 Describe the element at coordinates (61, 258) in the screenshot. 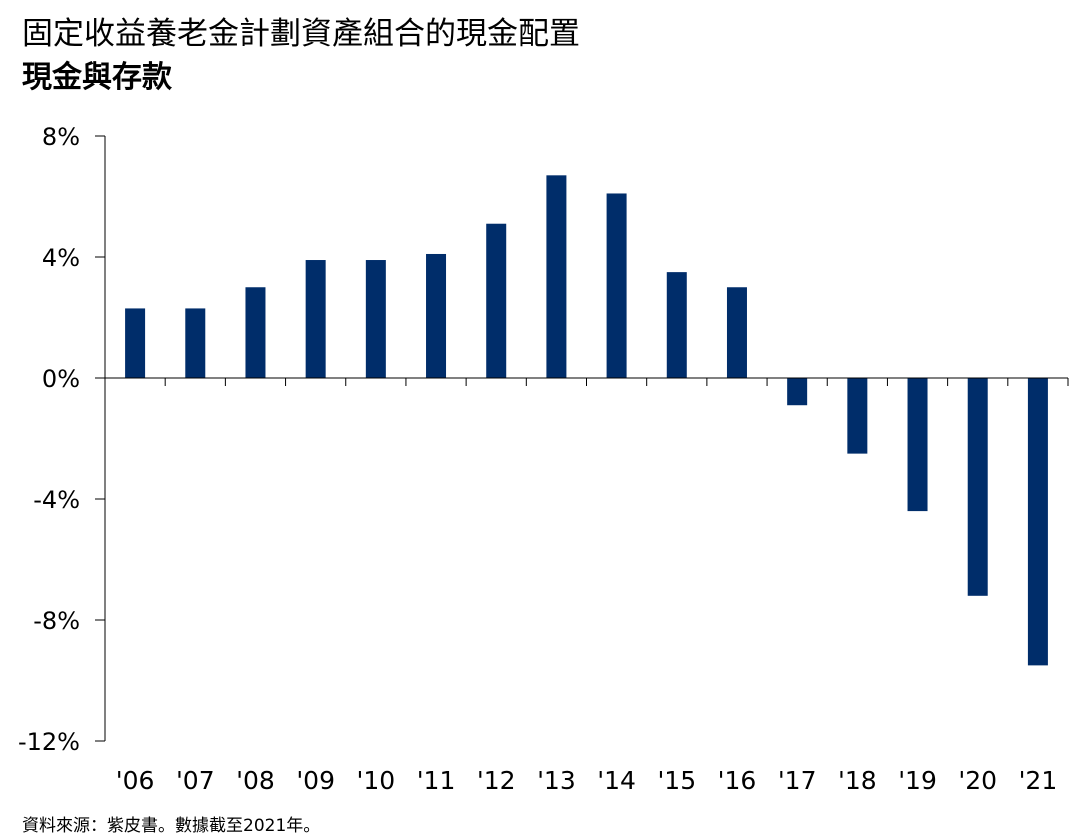

I see `y-tick-label: 4%` at that location.